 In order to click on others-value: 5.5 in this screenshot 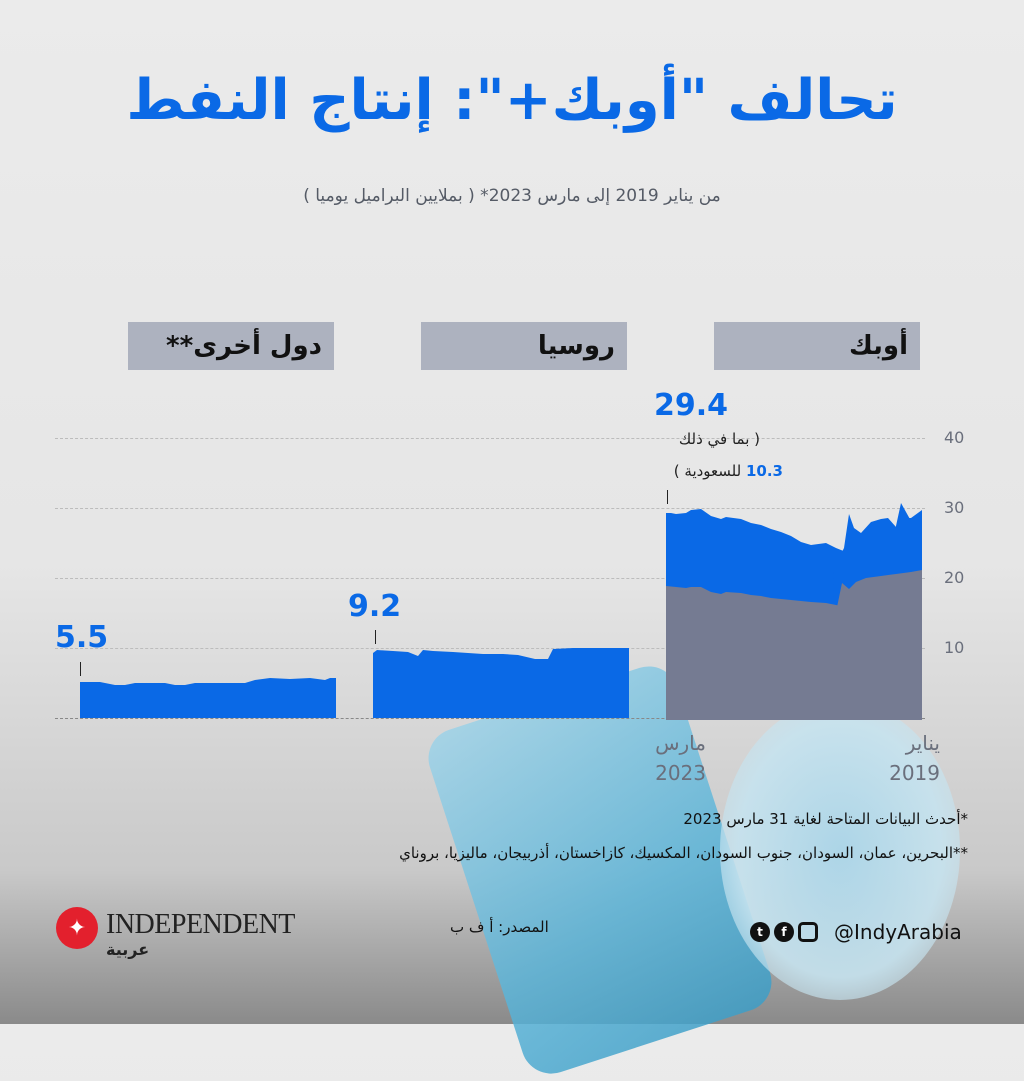, I will do `click(82, 637)`.